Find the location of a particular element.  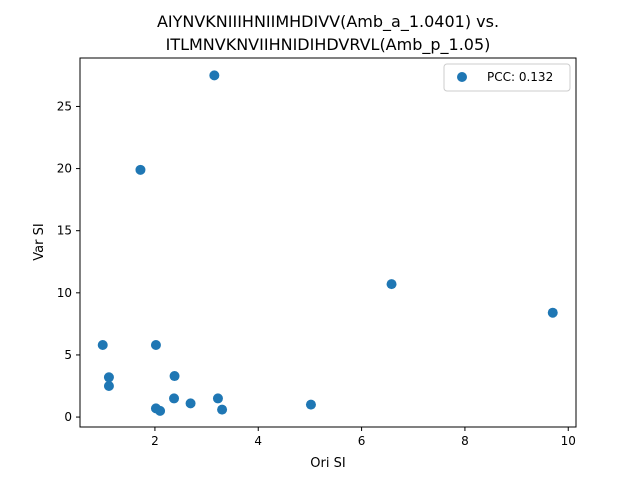

y-tick-label: 20 is located at coordinates (64, 169).